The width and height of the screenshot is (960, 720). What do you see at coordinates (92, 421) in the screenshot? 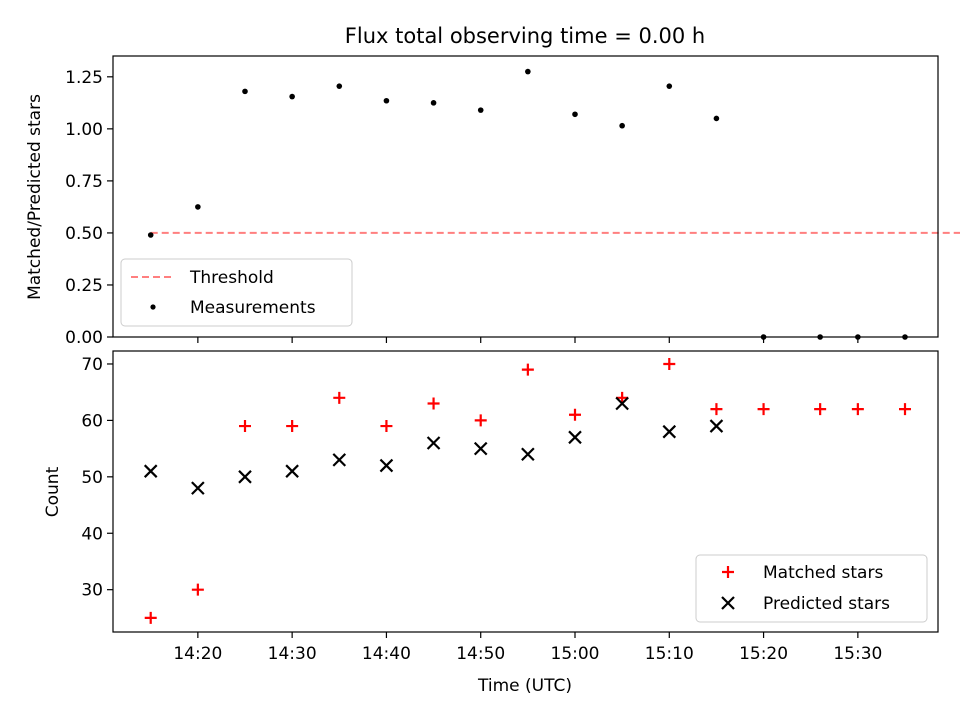
I see `bottom-y-tick-label: 60` at bounding box center [92, 421].